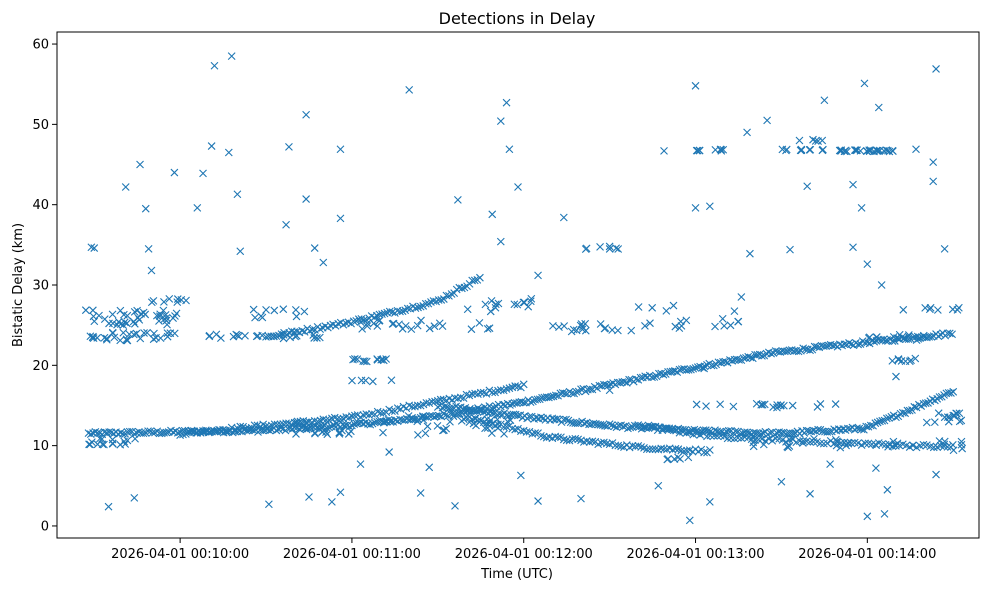 Image resolution: width=989 pixels, height=590 pixels. I want to click on y-tick-label: 30, so click(40, 286).